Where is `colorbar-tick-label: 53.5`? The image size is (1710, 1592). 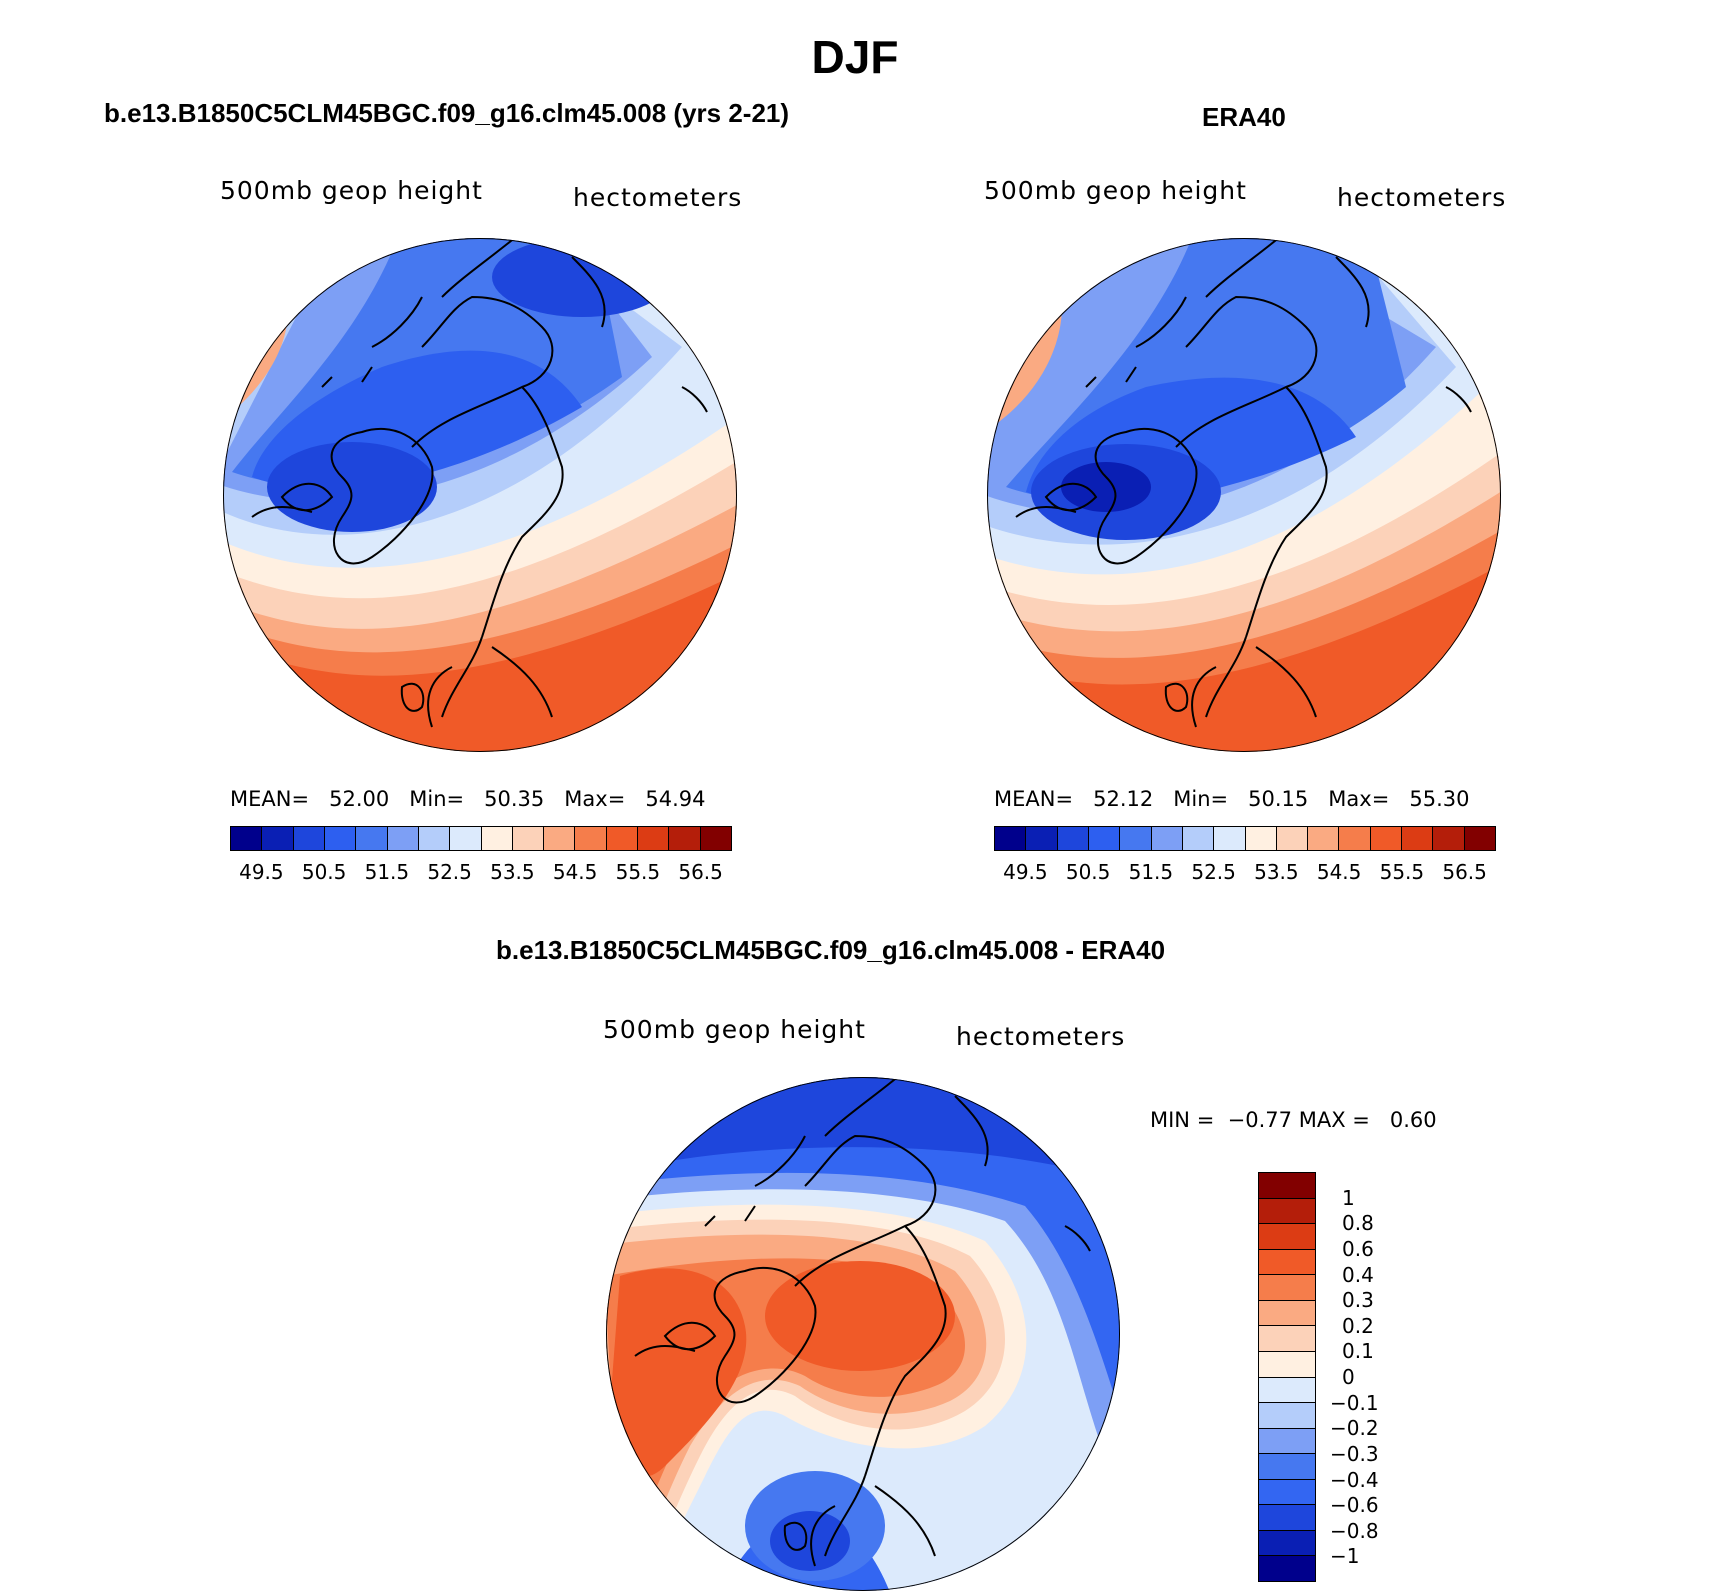 colorbar-tick-label: 53.5 is located at coordinates (512, 872).